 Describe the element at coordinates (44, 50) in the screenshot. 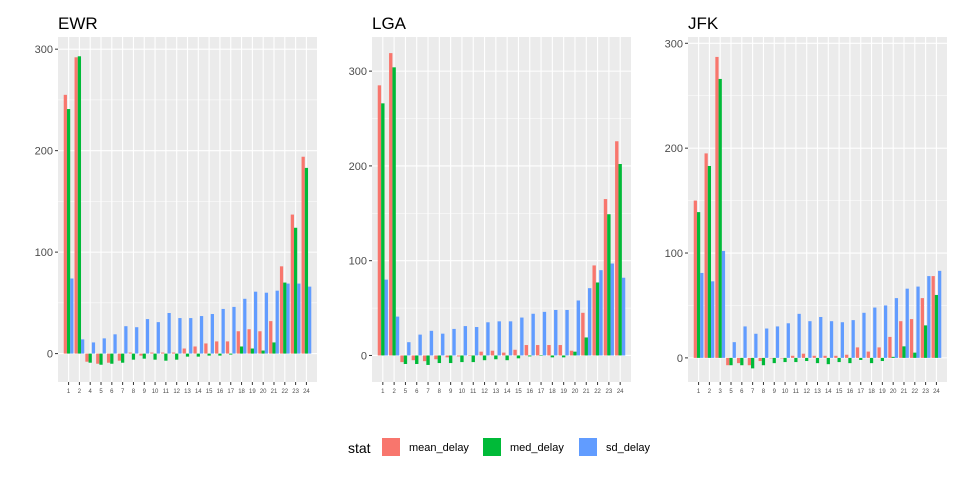

I see `y-tick-label: 300` at that location.